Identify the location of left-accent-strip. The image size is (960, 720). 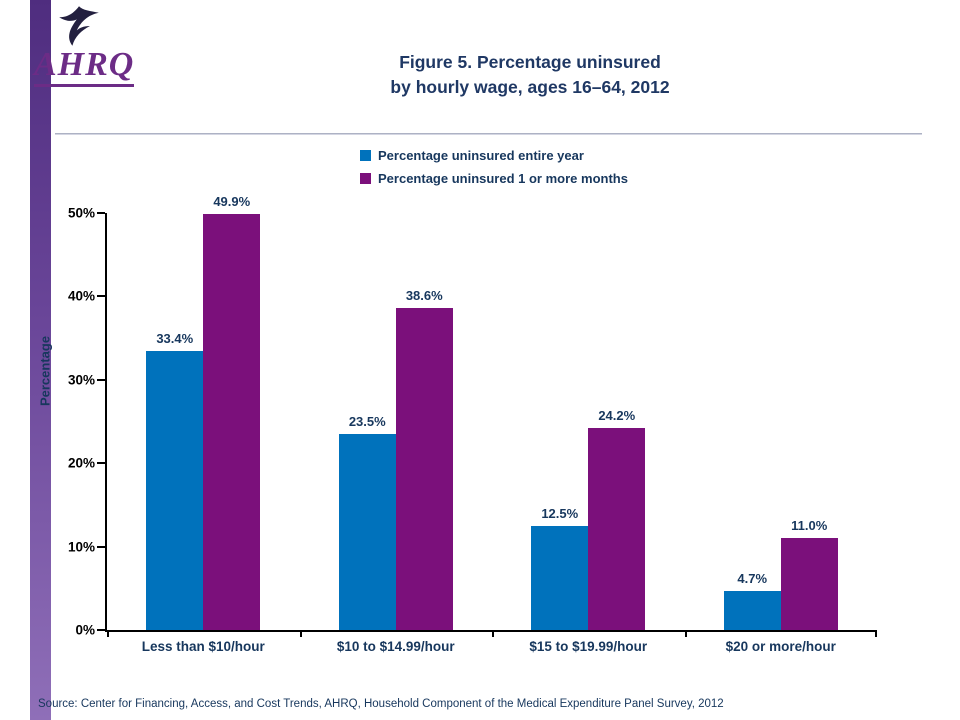
(40, 360).